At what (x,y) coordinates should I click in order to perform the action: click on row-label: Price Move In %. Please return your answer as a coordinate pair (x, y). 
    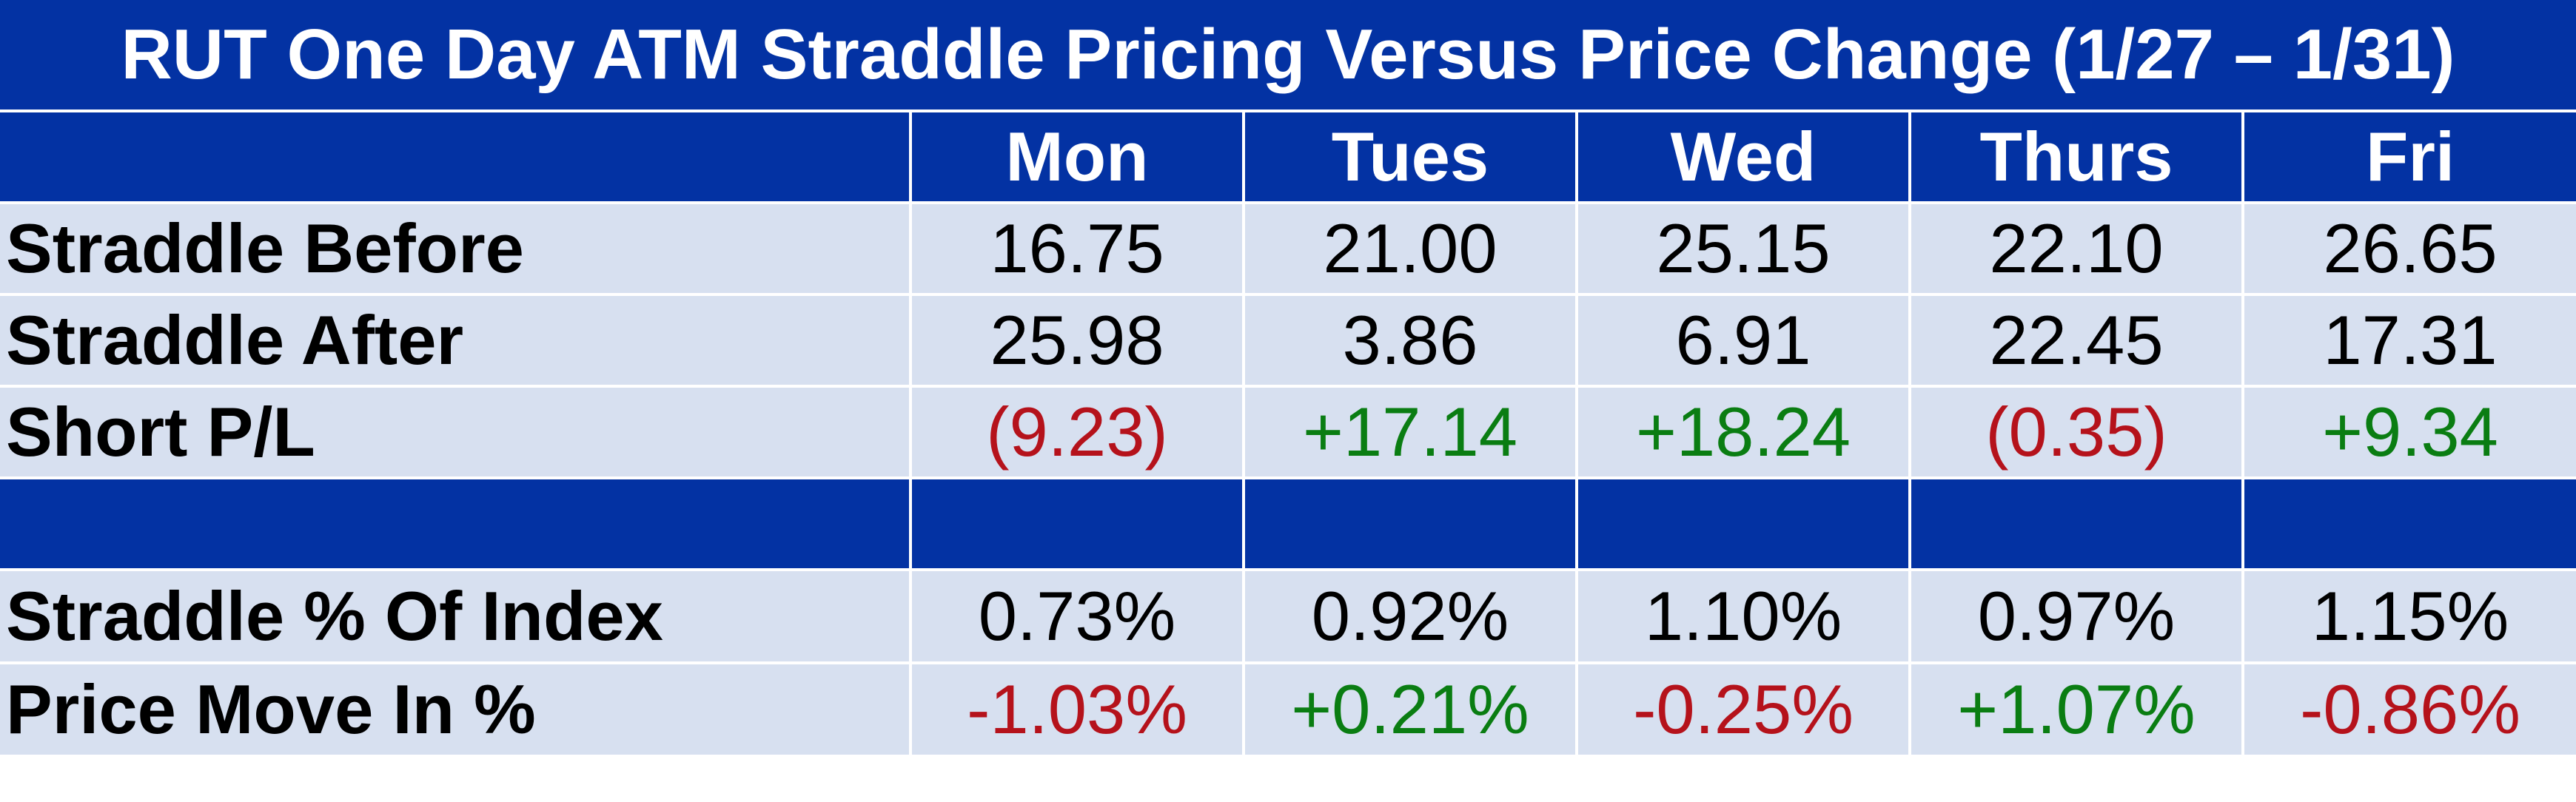
    Looking at the image, I should click on (454, 708).